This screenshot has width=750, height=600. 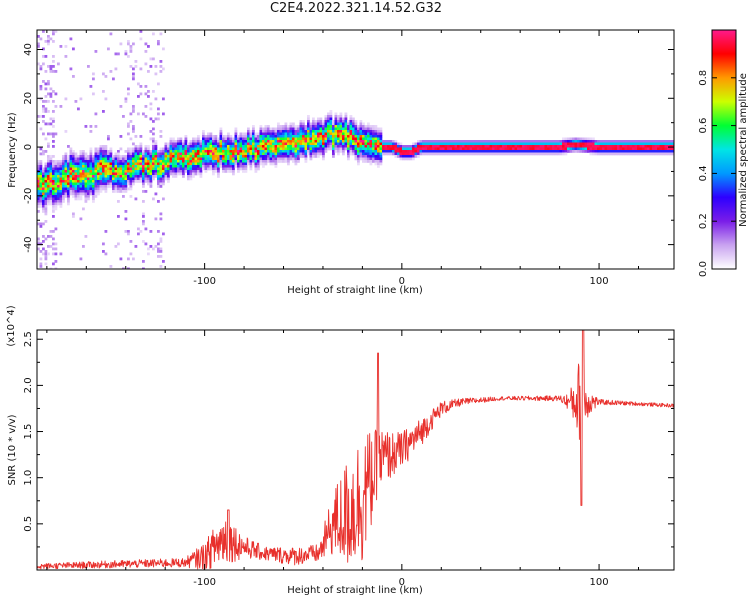 What do you see at coordinates (724, 149) in the screenshot?
I see `colorbar-frame` at bounding box center [724, 149].